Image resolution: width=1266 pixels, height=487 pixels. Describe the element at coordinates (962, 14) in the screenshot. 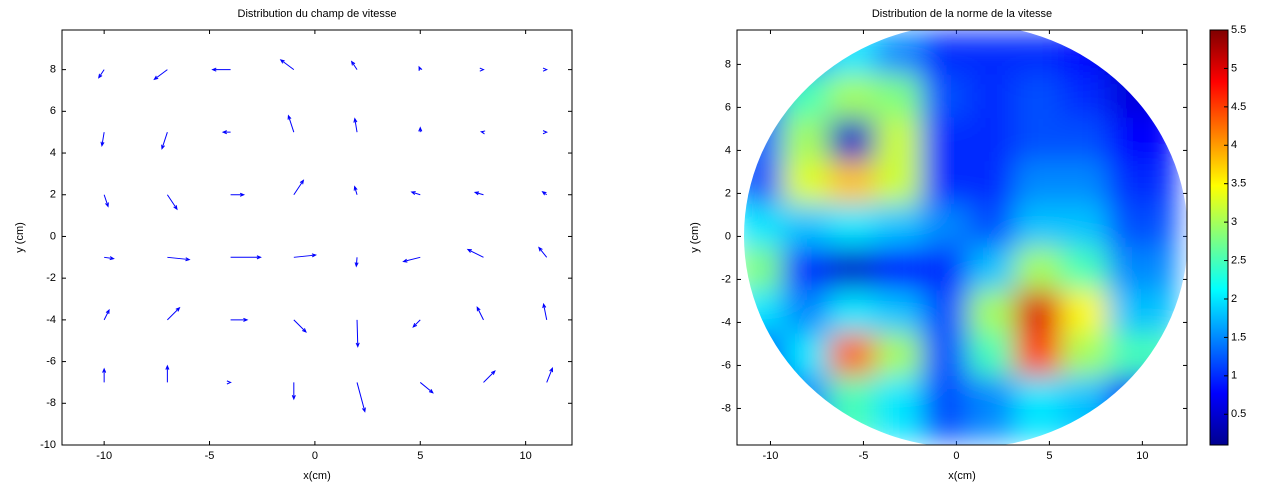

I see `chart-title: Distribution de la norme de la vitesse` at that location.